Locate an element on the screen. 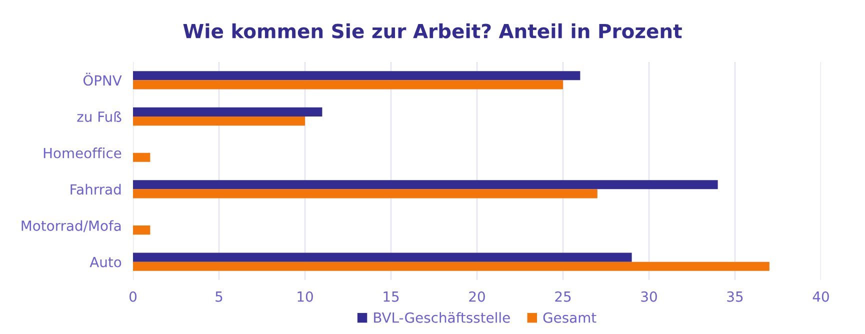 The height and width of the screenshot is (334, 865). y-tick-label: Homeoffice is located at coordinates (83, 153).